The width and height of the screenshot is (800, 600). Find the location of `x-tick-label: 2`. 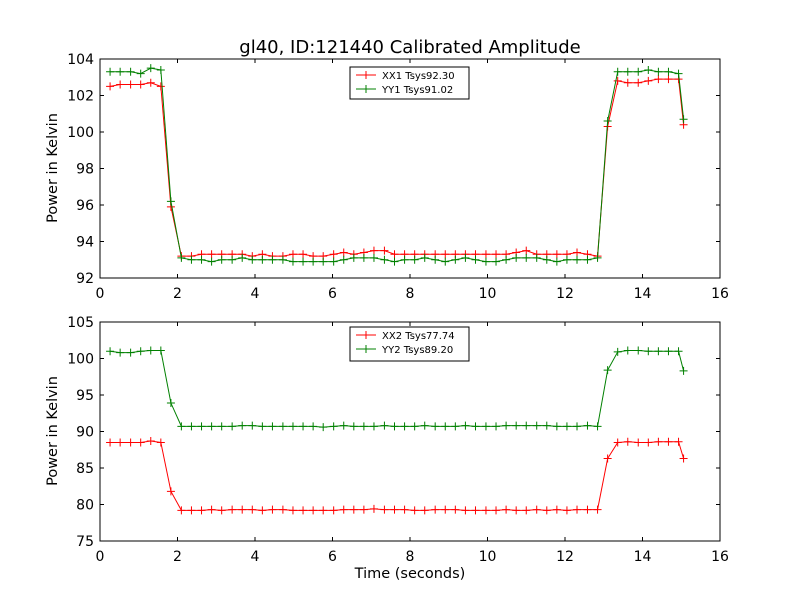

x-tick-label: 2 is located at coordinates (177, 294).